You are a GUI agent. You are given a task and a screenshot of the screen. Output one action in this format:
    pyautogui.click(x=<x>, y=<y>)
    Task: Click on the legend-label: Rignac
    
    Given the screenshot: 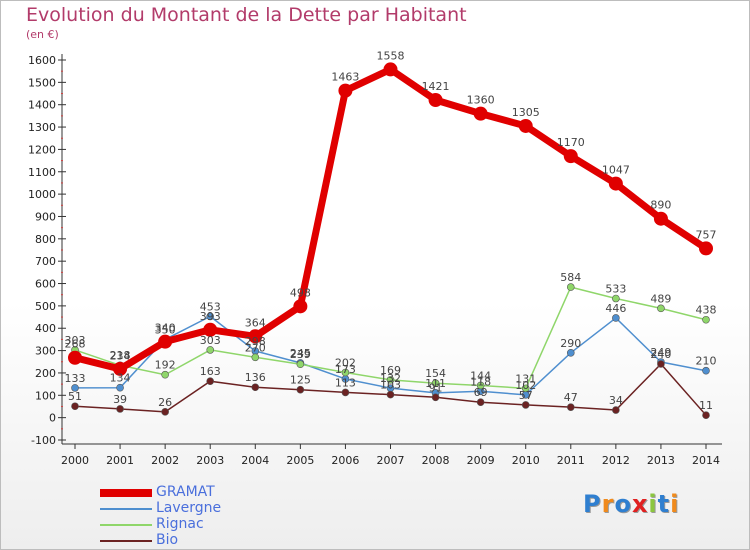 What is the action you would take?
    pyautogui.click(x=180, y=524)
    